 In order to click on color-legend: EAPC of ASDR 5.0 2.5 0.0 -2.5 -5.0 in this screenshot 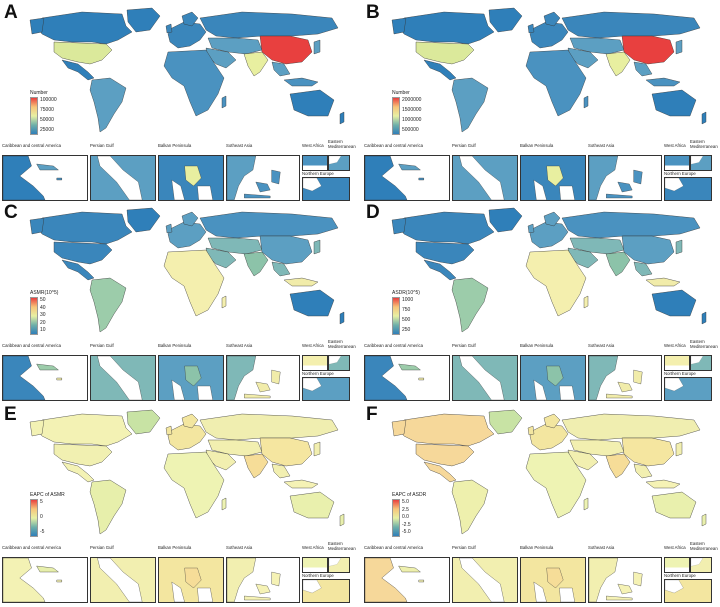, I will do `click(409, 514)`.